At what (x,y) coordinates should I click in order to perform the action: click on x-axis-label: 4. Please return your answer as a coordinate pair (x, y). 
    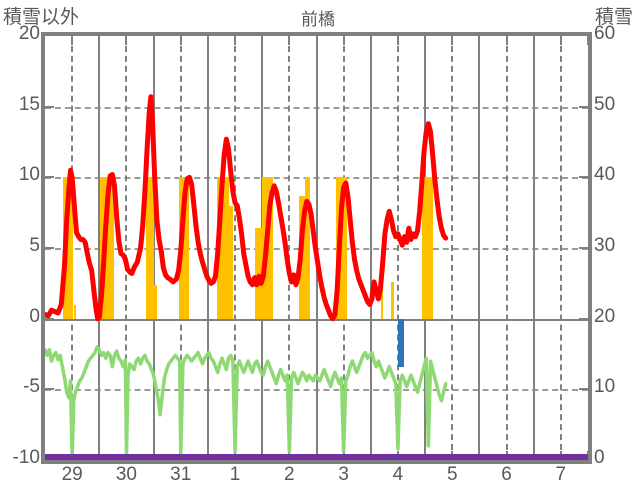
    Looking at the image, I should click on (398, 474).